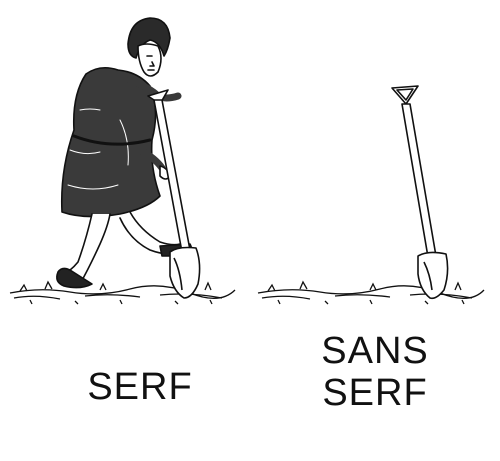 The image size is (500, 461). What do you see at coordinates (375, 351) in the screenshot?
I see `caption-sans-line1: SANS` at bounding box center [375, 351].